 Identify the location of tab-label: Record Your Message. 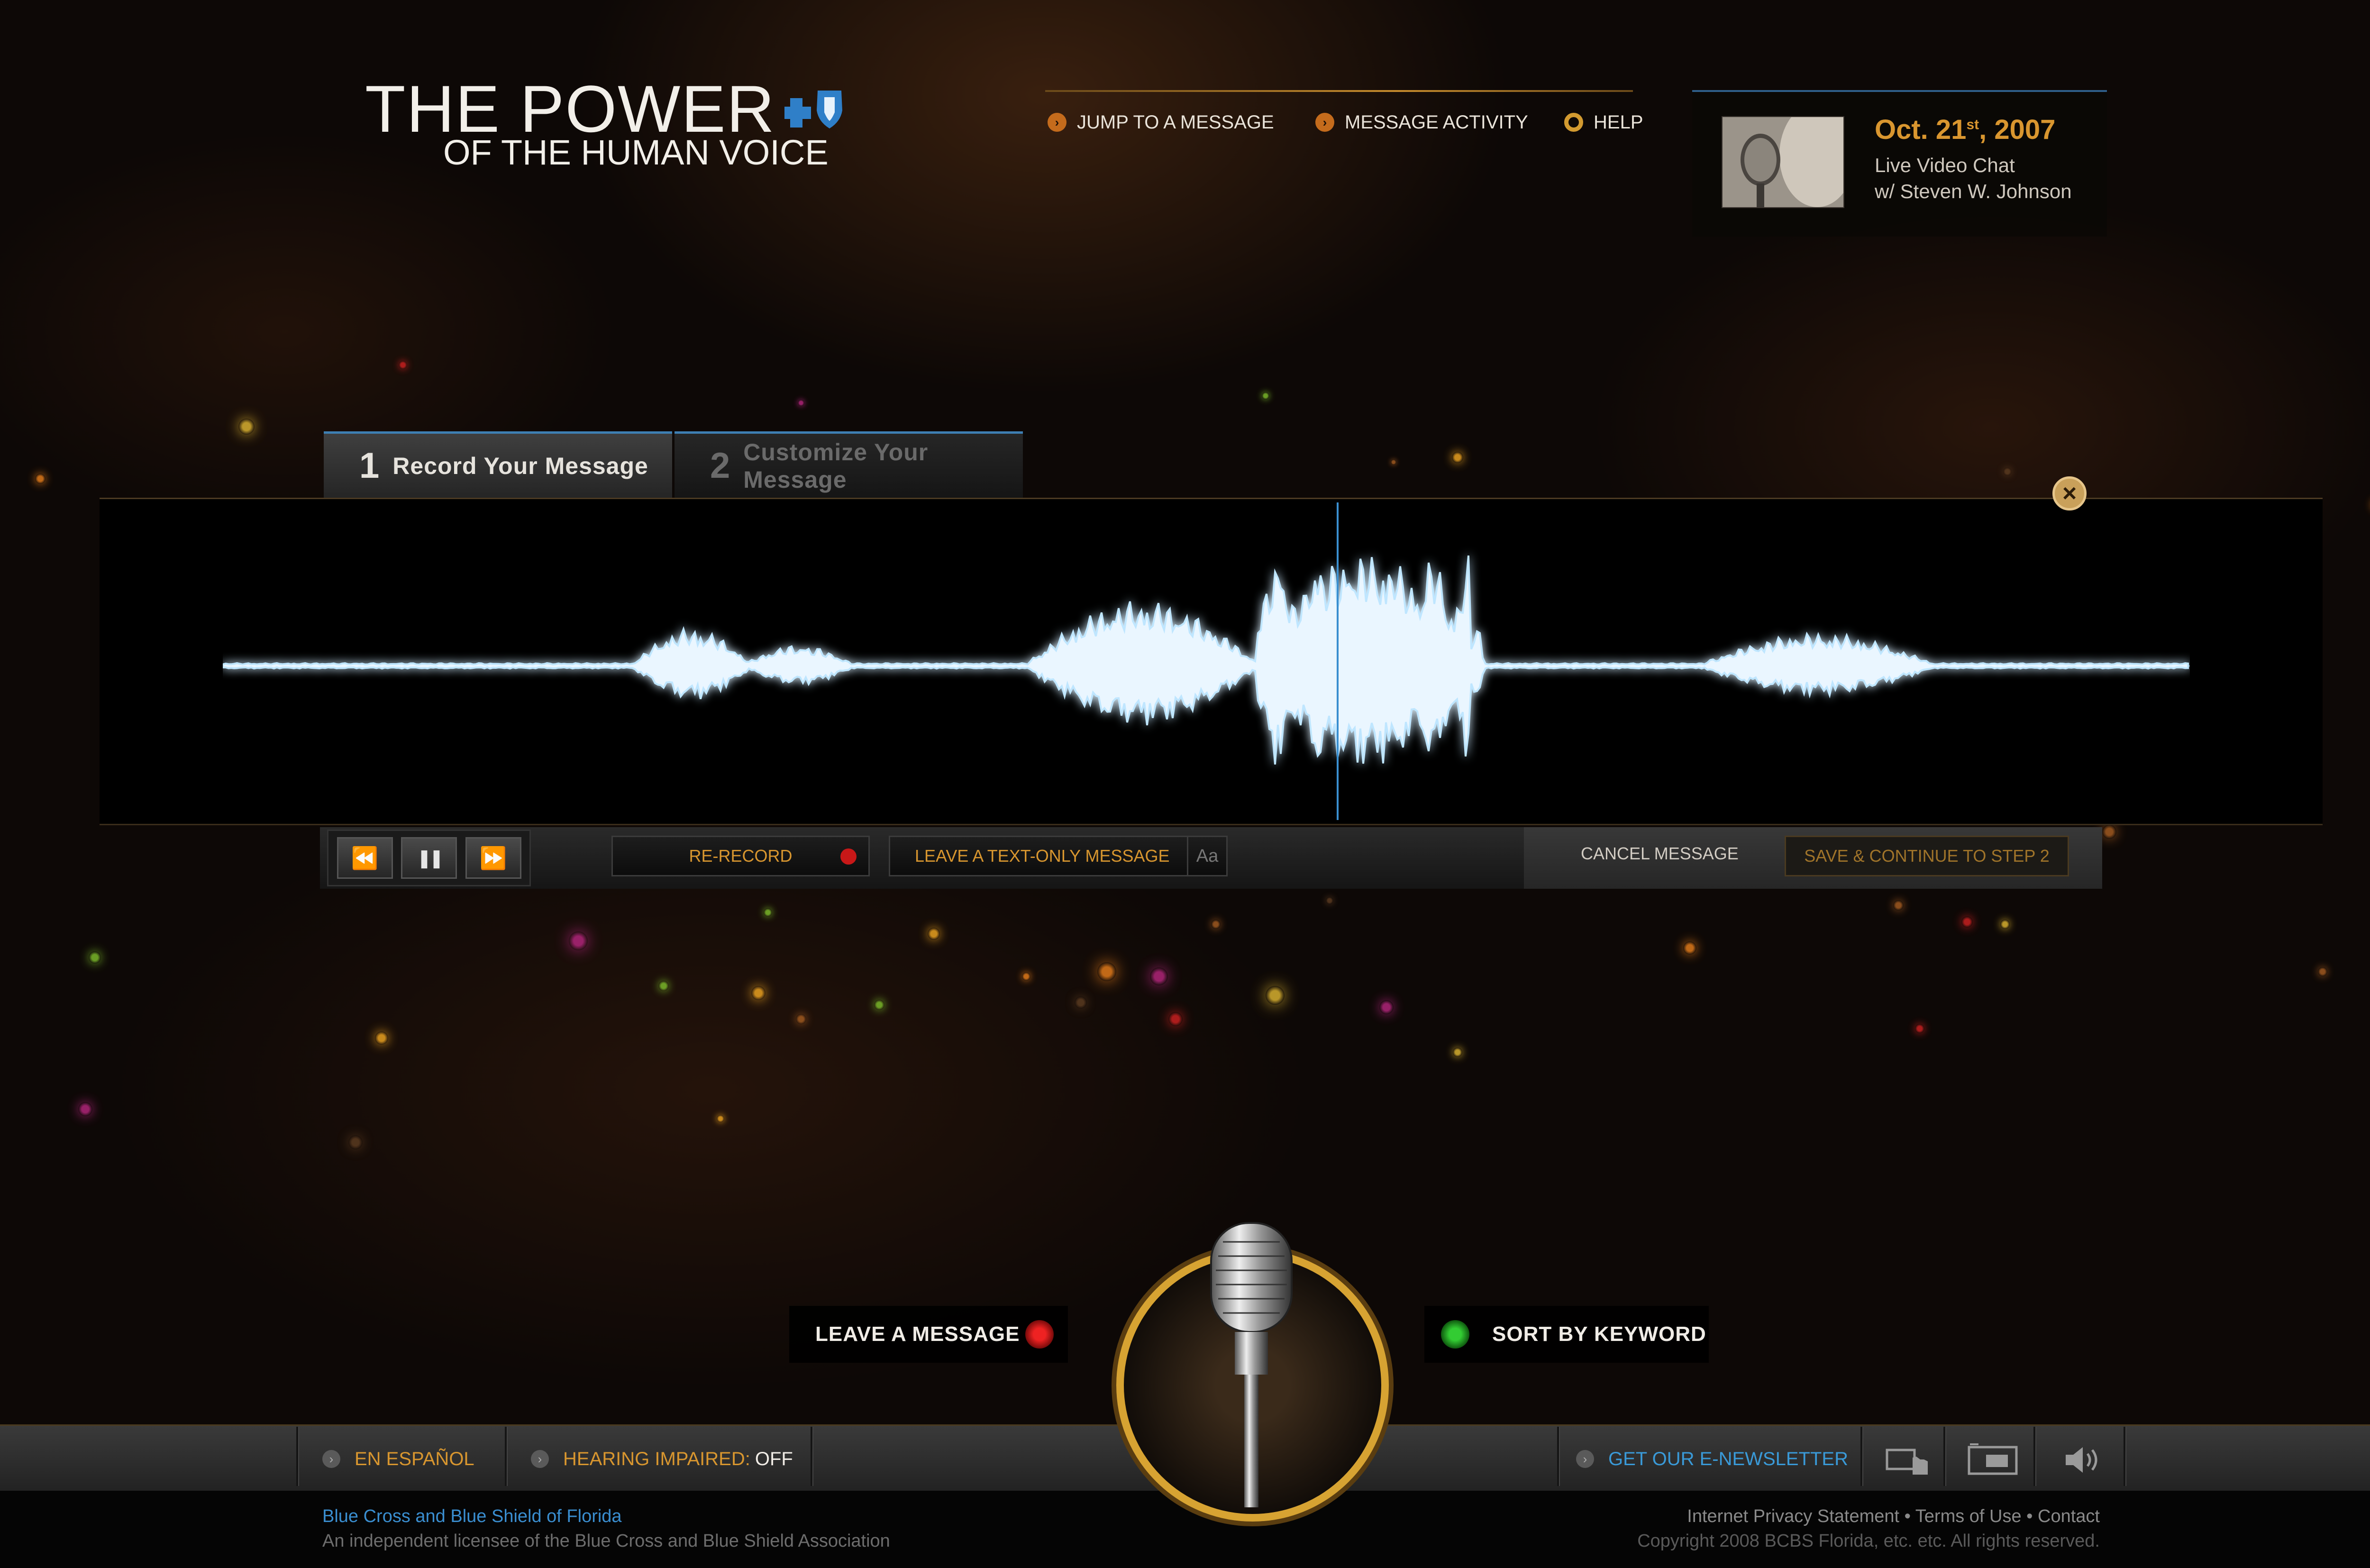
(520, 465).